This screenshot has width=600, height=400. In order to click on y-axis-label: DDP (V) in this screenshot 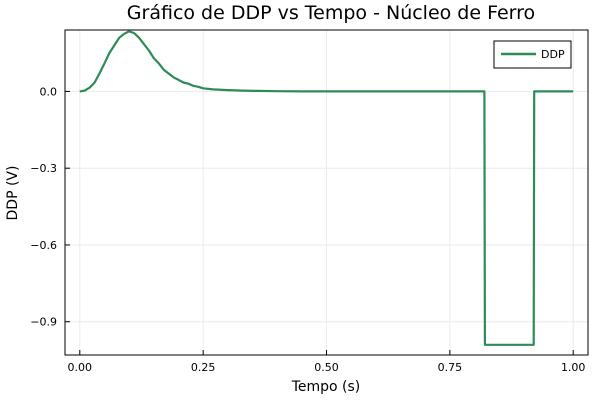, I will do `click(13, 193)`.